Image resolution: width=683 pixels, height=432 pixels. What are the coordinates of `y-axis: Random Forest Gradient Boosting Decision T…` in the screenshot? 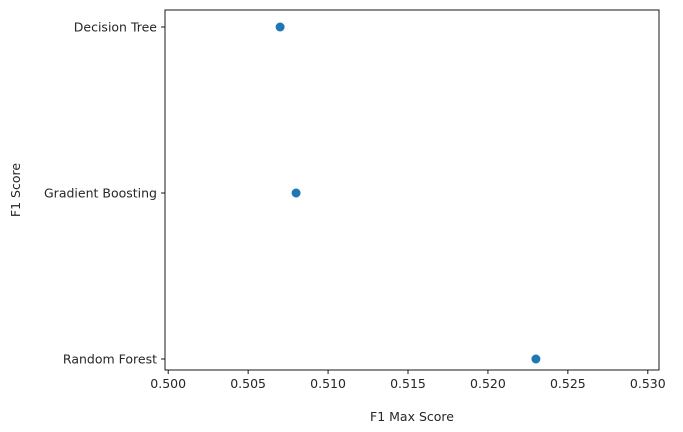 It's located at (104, 193).